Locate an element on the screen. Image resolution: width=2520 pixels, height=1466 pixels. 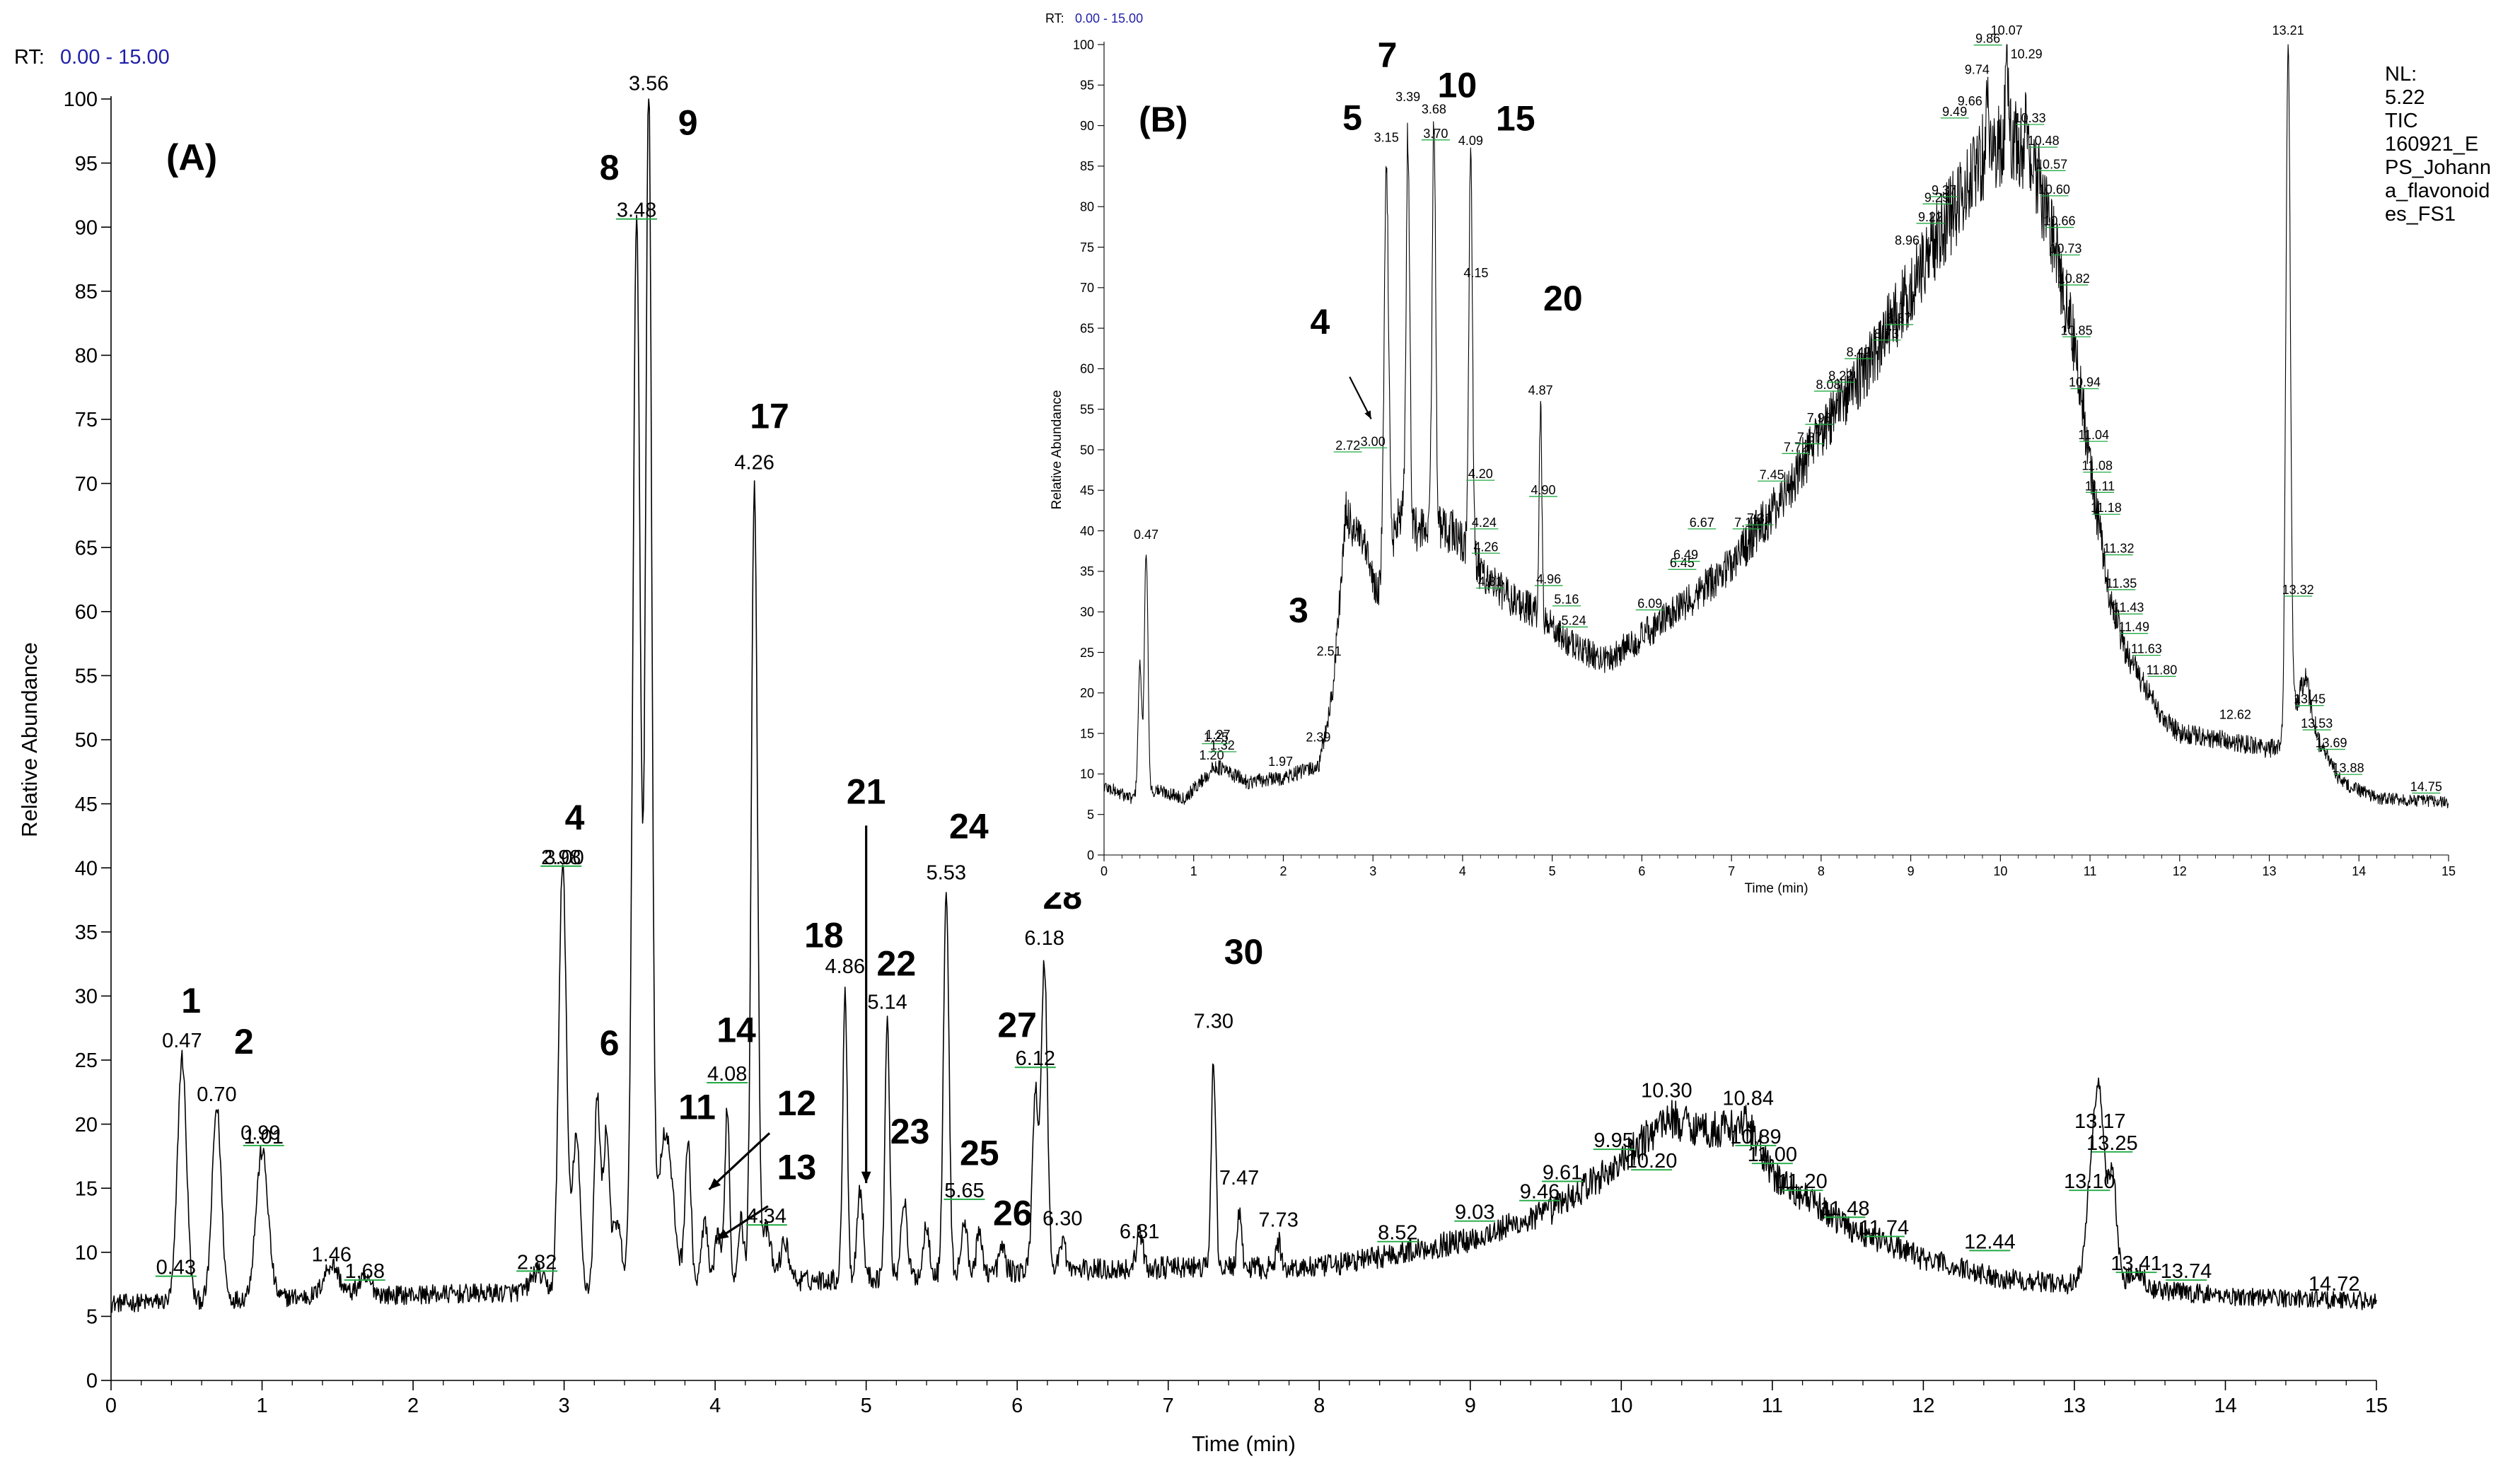
x-tick-label-a: 4 is located at coordinates (715, 1406).